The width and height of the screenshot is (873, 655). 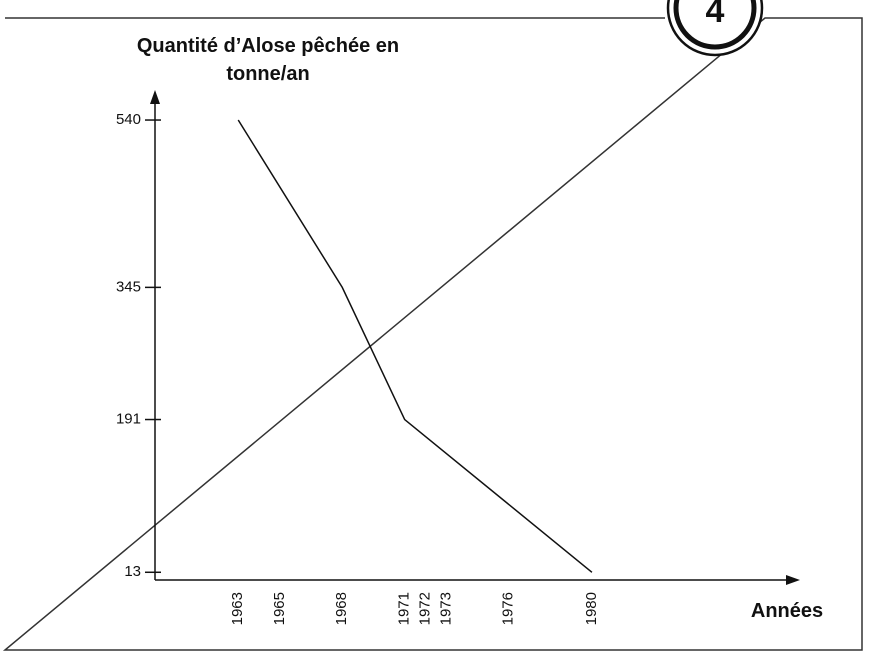 What do you see at coordinates (787, 611) in the screenshot?
I see `x-axis-label: Années` at bounding box center [787, 611].